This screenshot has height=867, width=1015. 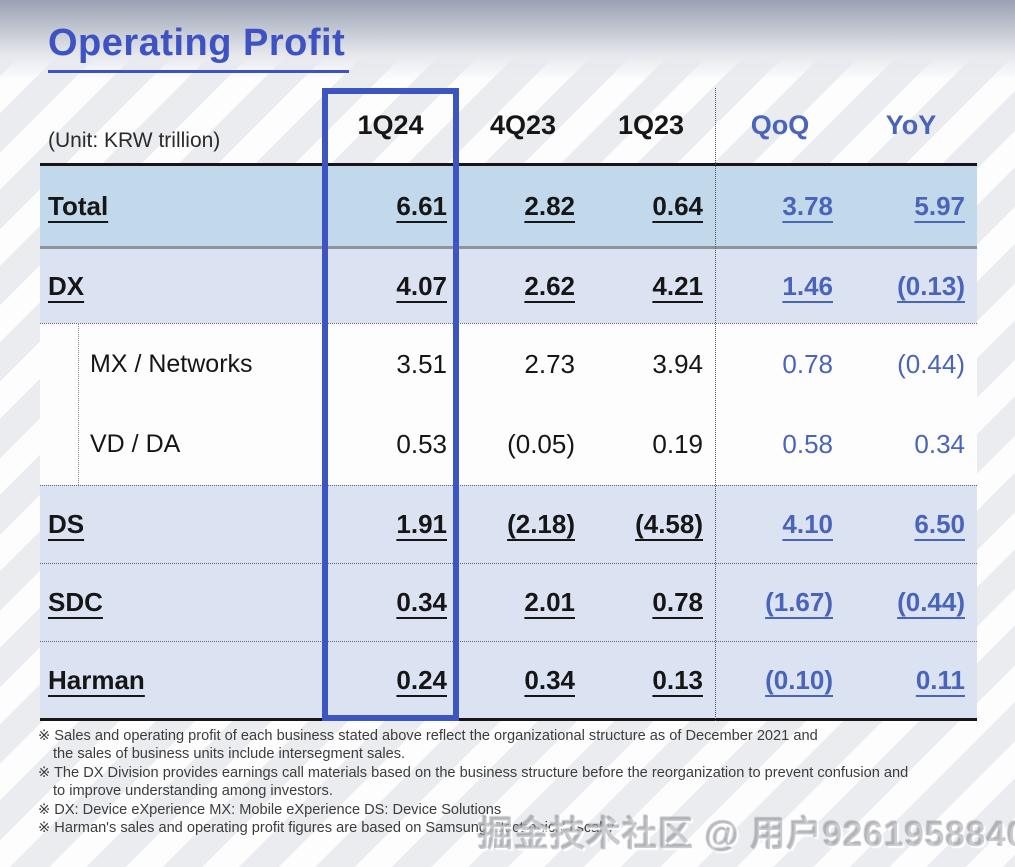 What do you see at coordinates (549, 205) in the screenshot?
I see `cell-value: 2.82` at bounding box center [549, 205].